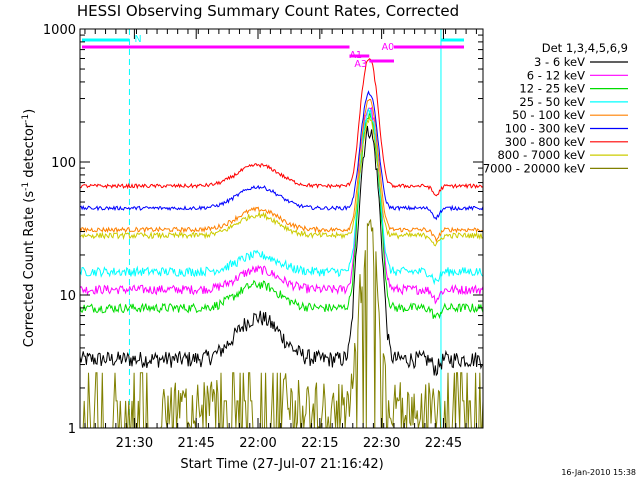  I want to click on attenuator-label-a1: A1, so click(355, 55).